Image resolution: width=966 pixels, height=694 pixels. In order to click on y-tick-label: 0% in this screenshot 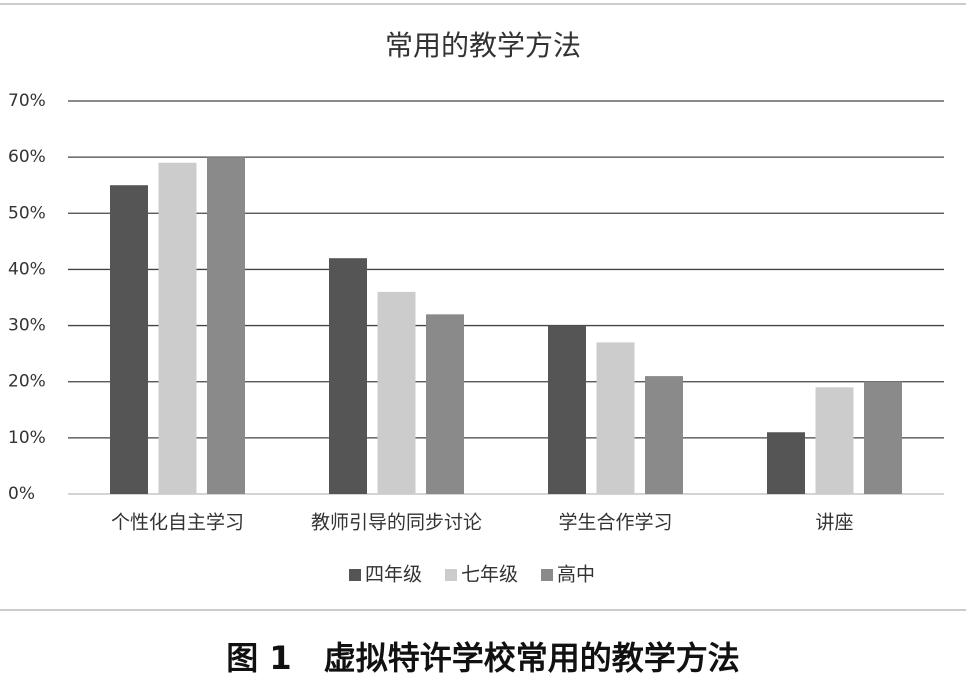, I will do `click(21, 494)`.